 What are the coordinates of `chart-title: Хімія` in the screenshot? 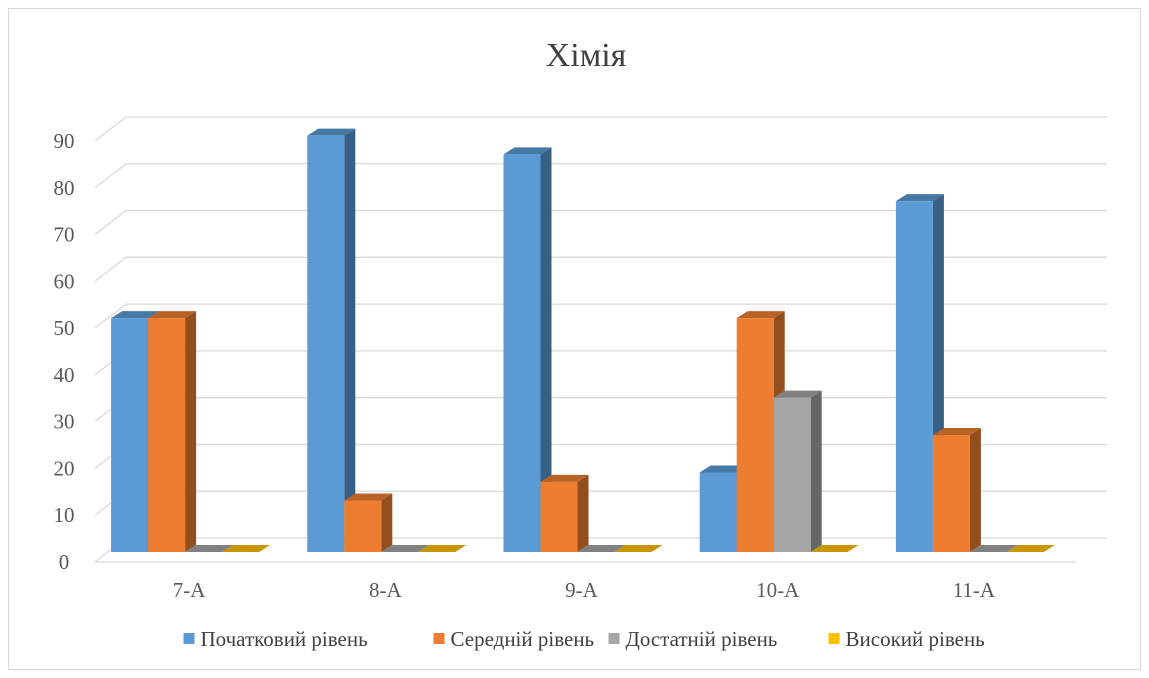 It's located at (586, 55).